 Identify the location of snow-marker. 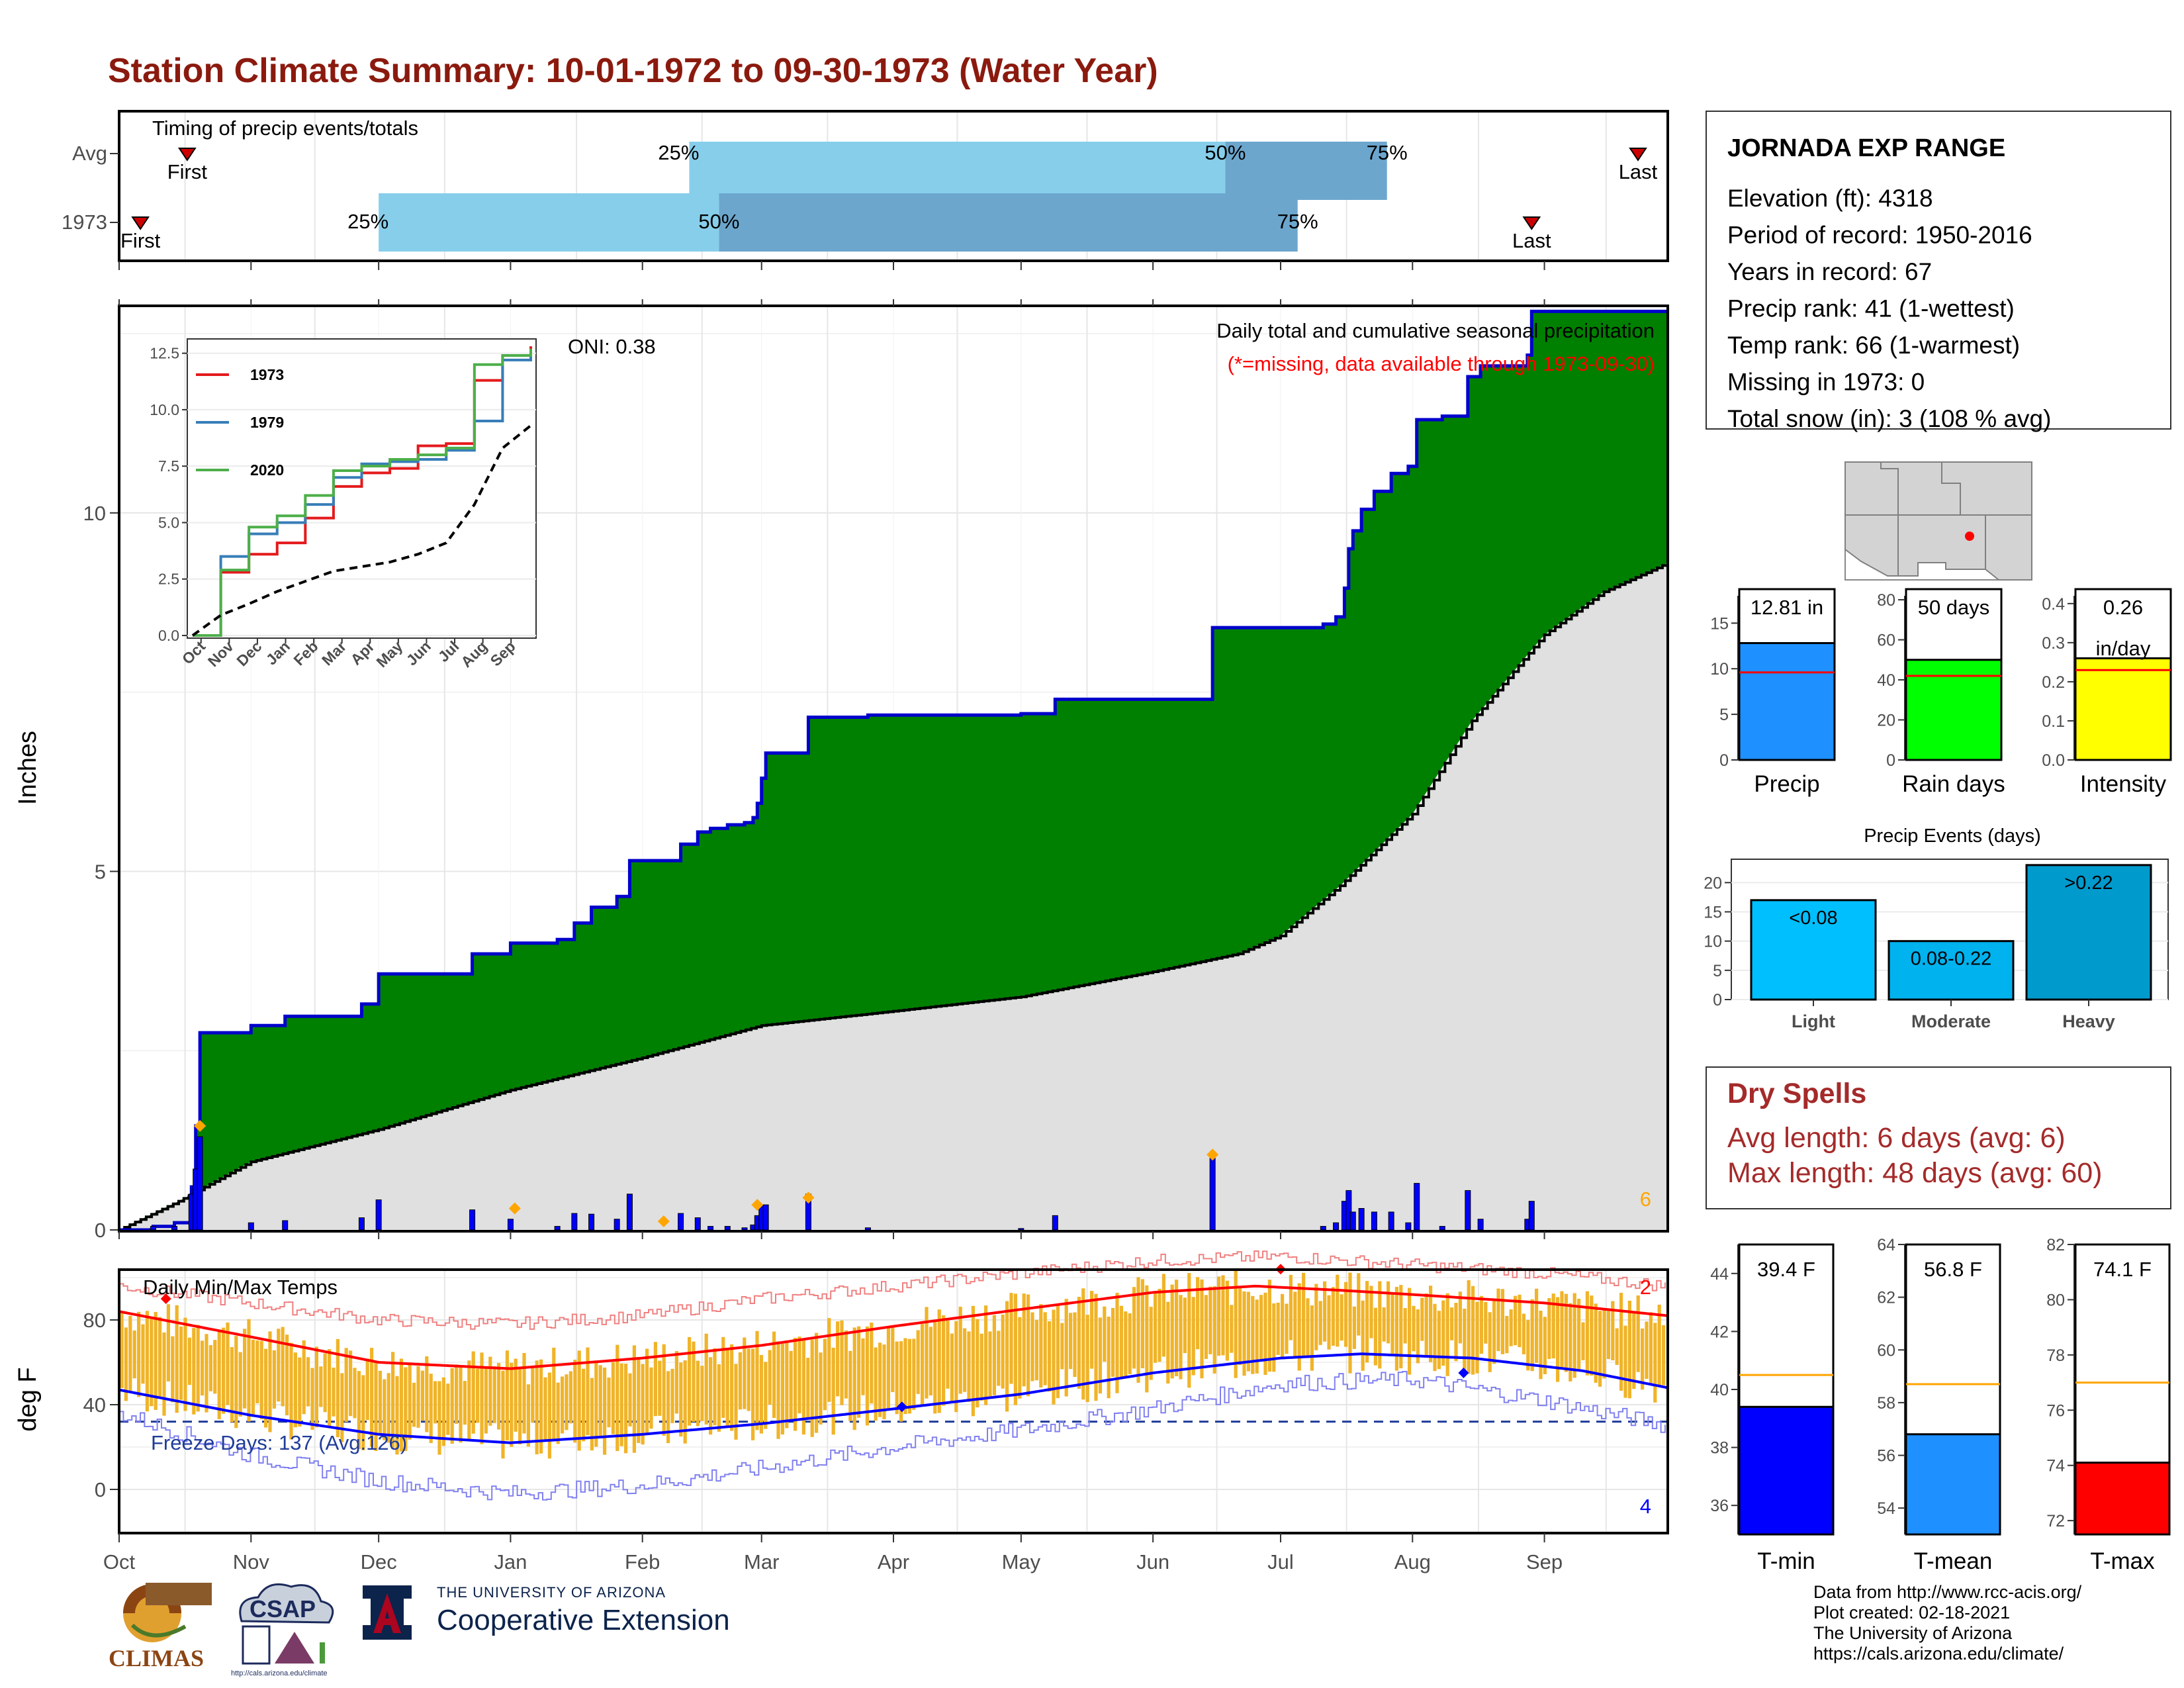
(808, 1198).